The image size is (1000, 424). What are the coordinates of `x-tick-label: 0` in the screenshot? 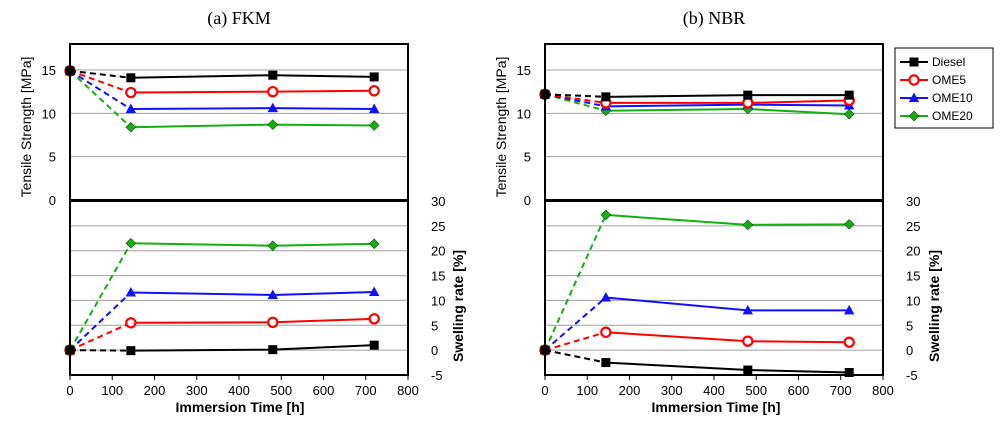 It's located at (69, 390).